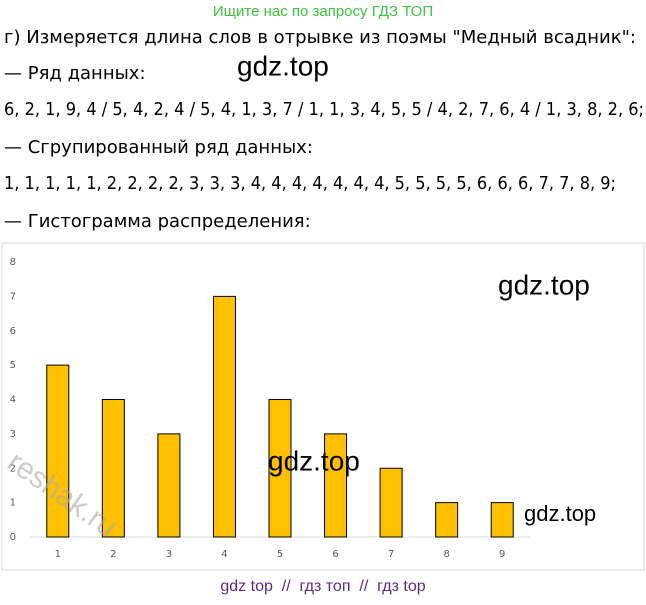 Image resolution: width=646 pixels, height=605 pixels. Describe the element at coordinates (13, 503) in the screenshot. I see `y-tick-label: 1` at that location.